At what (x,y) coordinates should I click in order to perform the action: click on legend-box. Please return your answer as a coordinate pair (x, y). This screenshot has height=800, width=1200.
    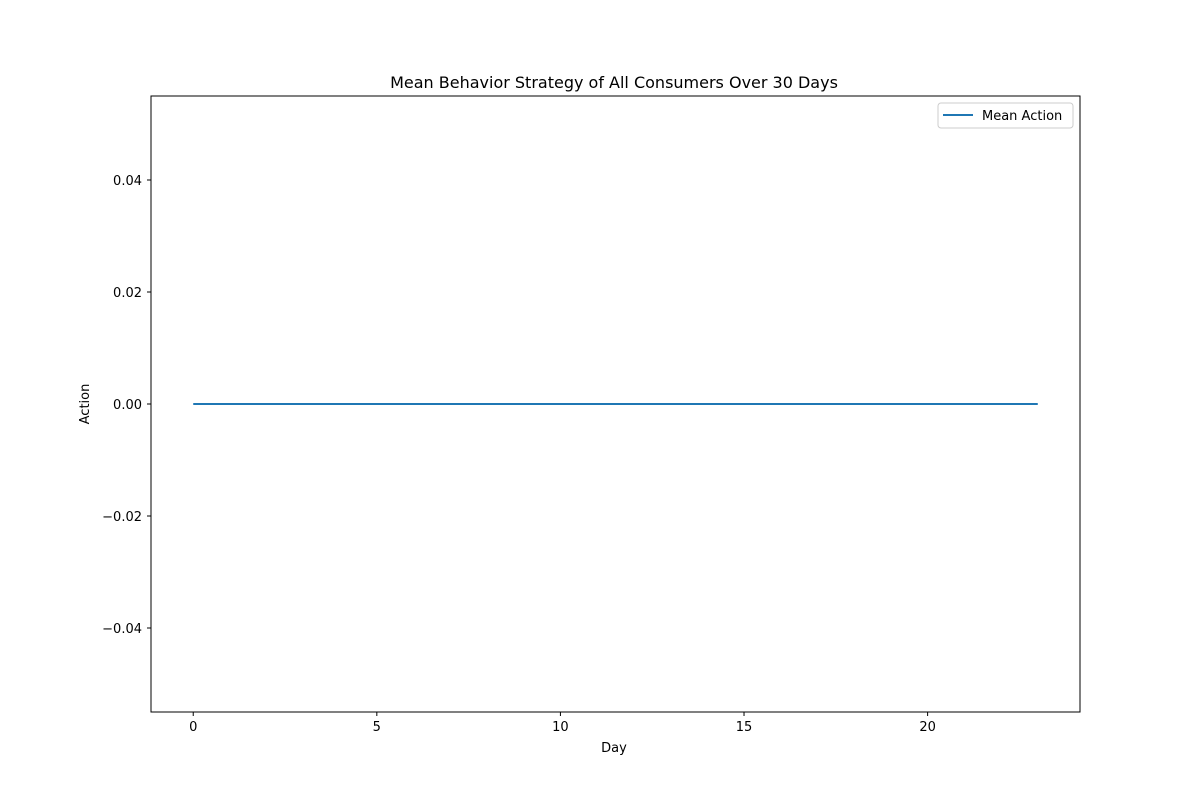
    Looking at the image, I should click on (1005, 115).